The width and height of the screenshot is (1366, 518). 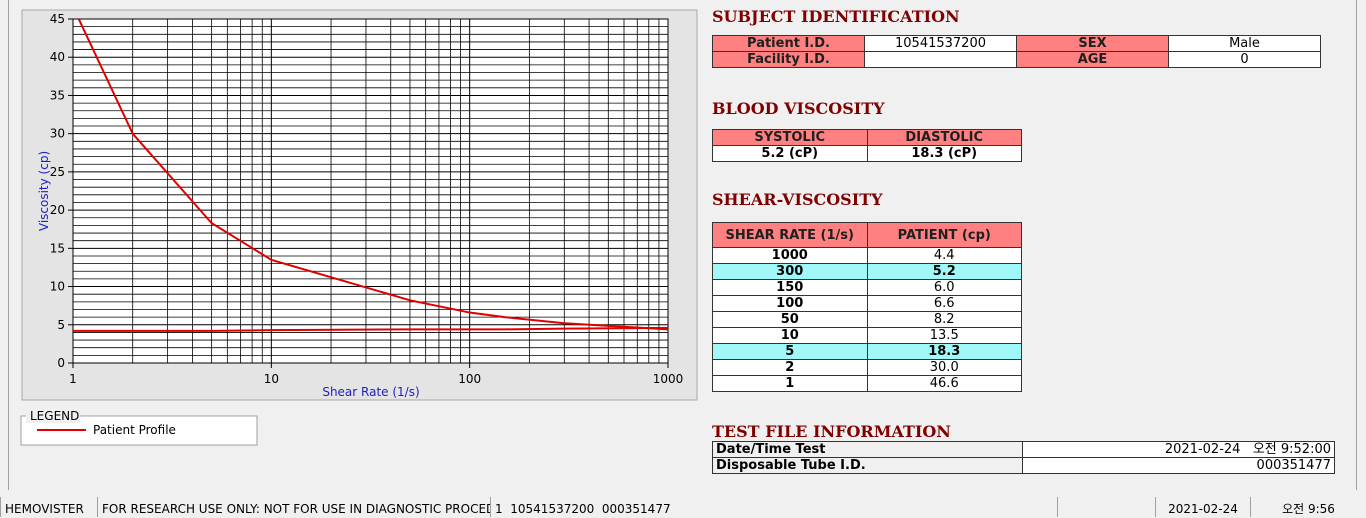 What do you see at coordinates (944, 319) in the screenshot?
I see `table-cell: 8.2` at bounding box center [944, 319].